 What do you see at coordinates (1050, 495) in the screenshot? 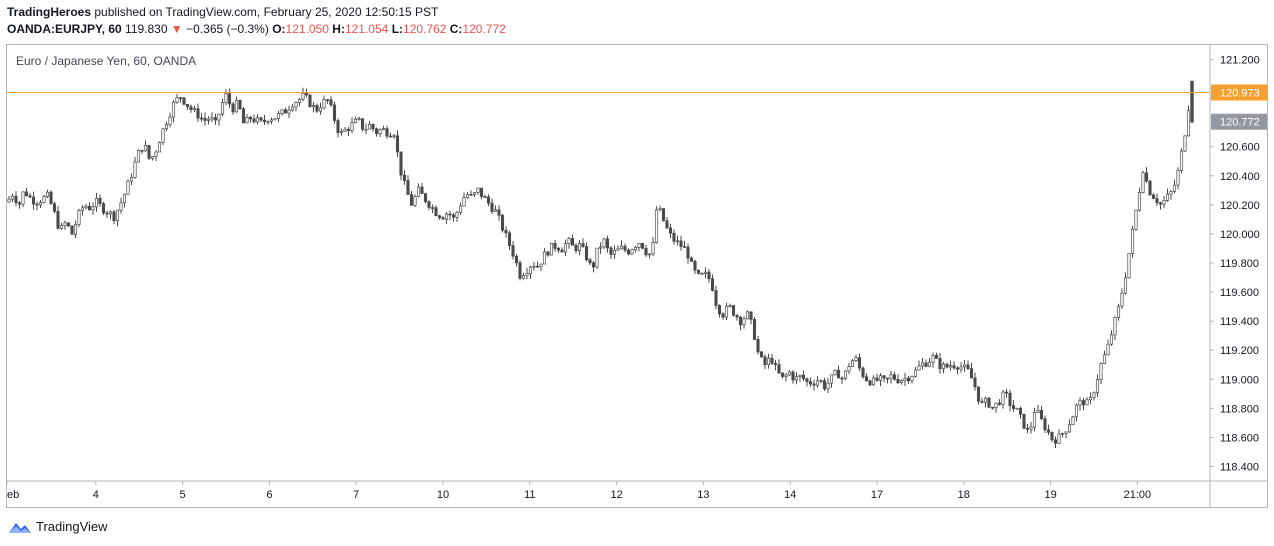
I see `x-tick-label: 19` at bounding box center [1050, 495].